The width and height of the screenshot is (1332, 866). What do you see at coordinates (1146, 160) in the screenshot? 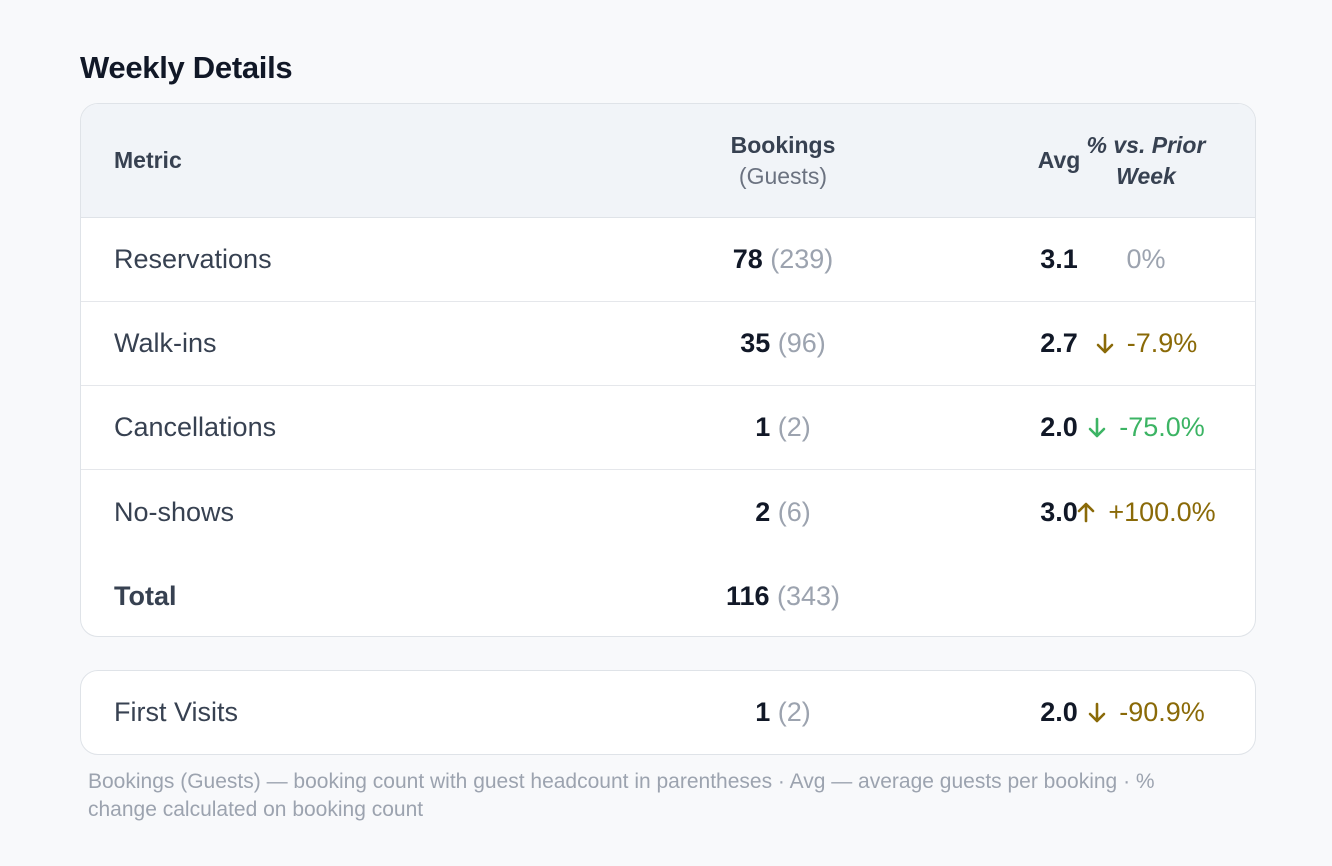
I see `pct-change-column-header: % vs. Prior Week` at bounding box center [1146, 160].